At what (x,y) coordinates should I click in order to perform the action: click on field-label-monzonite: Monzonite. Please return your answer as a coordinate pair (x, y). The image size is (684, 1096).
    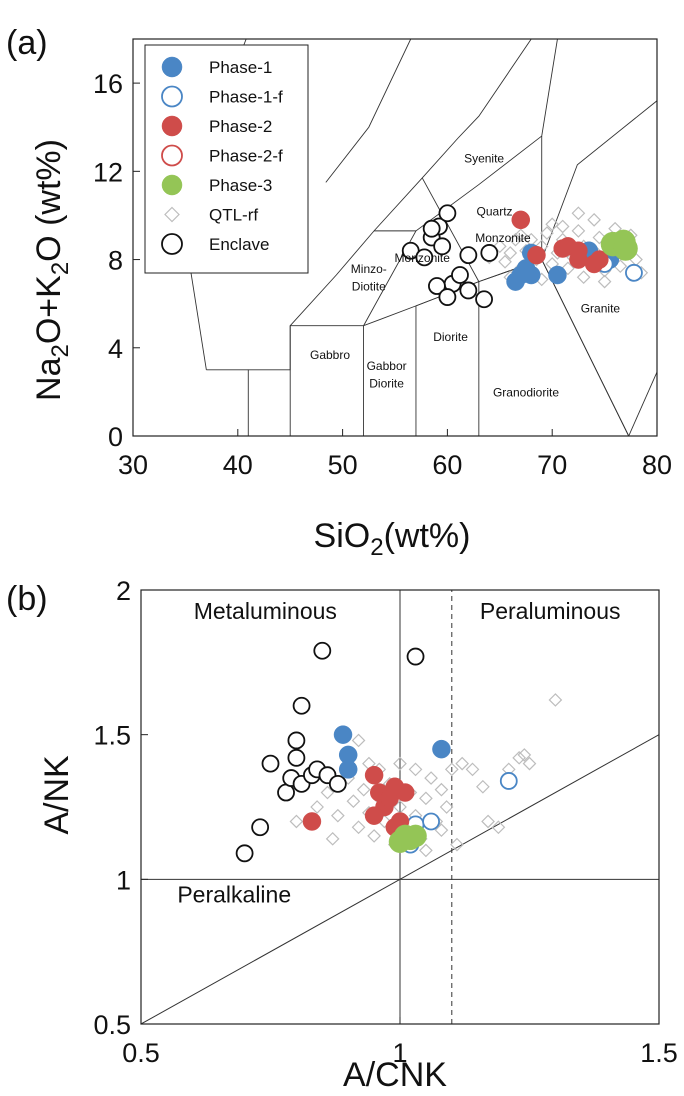
    Looking at the image, I should click on (423, 258).